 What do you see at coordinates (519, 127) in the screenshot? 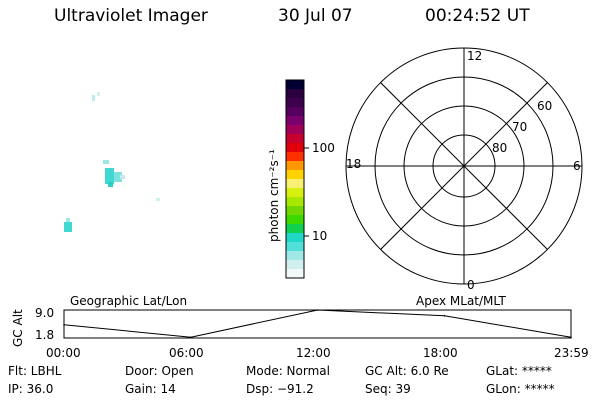
I see `lat-label-70: 70` at bounding box center [519, 127].